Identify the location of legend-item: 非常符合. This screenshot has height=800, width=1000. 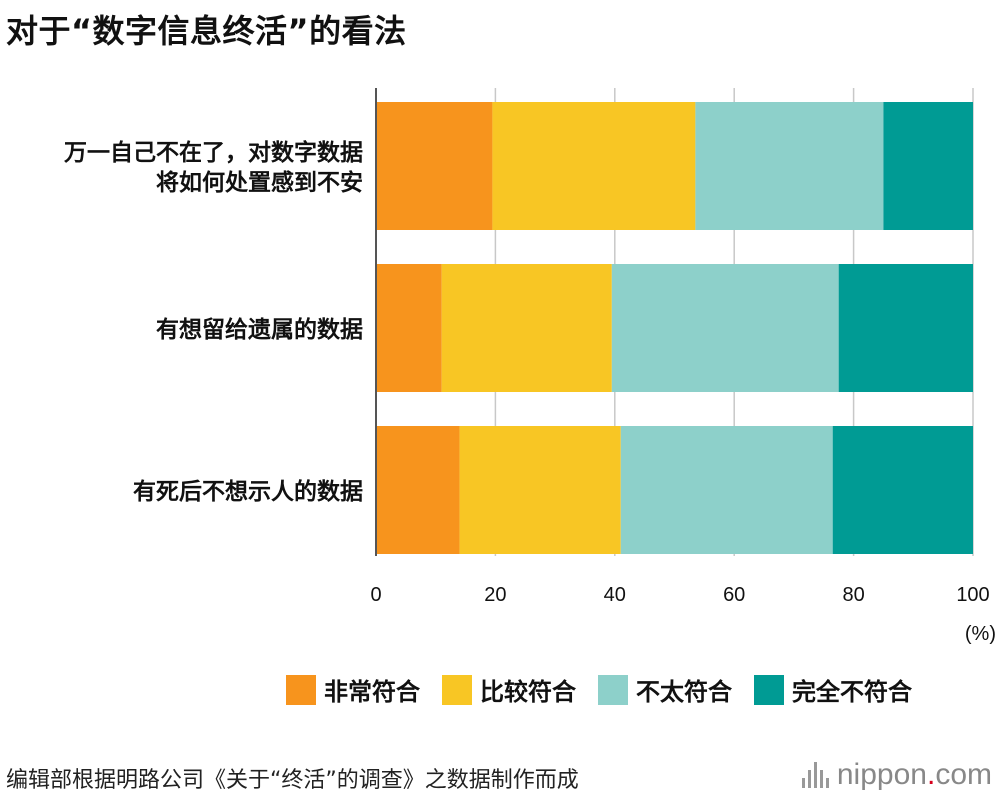
(353, 689).